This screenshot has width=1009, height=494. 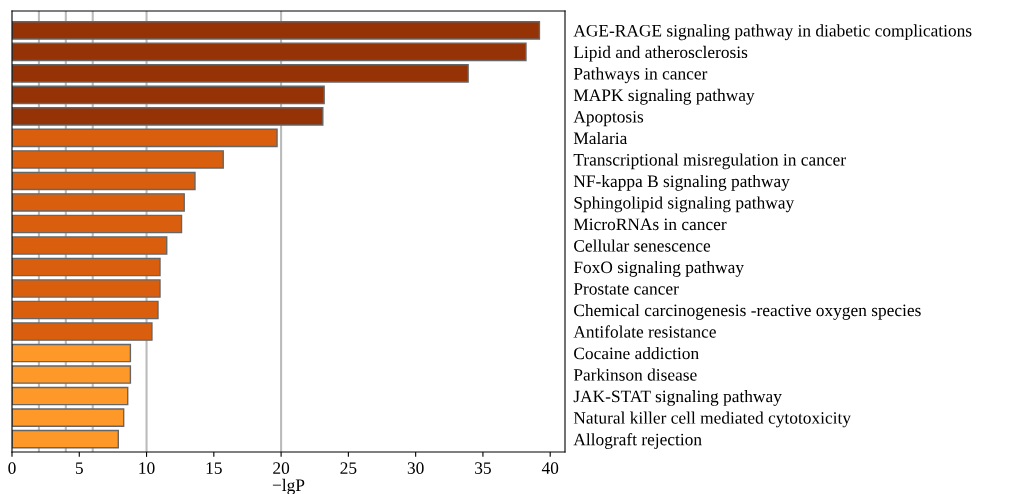 What do you see at coordinates (681, 182) in the screenshot?
I see `y-tick-label: NF-kappa B signaling pathway` at bounding box center [681, 182].